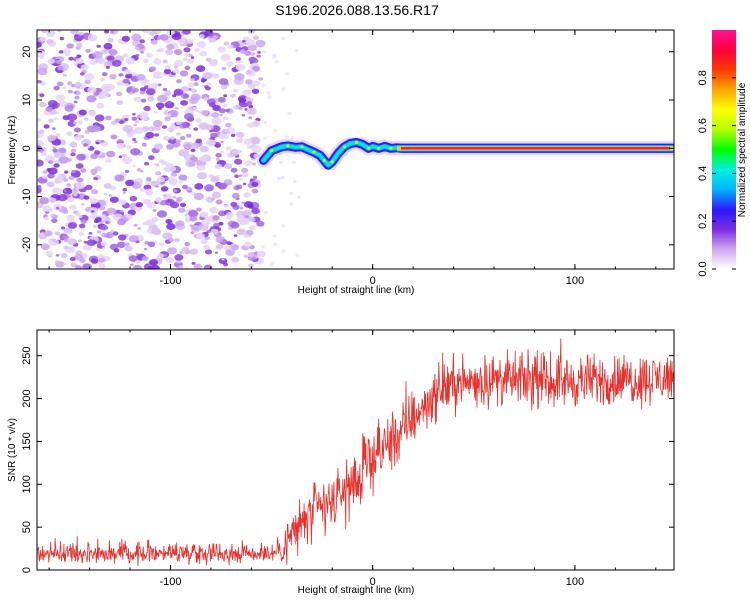  What do you see at coordinates (12, 150) in the screenshot?
I see `spectrogram-y-label: Frequency (Hz)` at bounding box center [12, 150].